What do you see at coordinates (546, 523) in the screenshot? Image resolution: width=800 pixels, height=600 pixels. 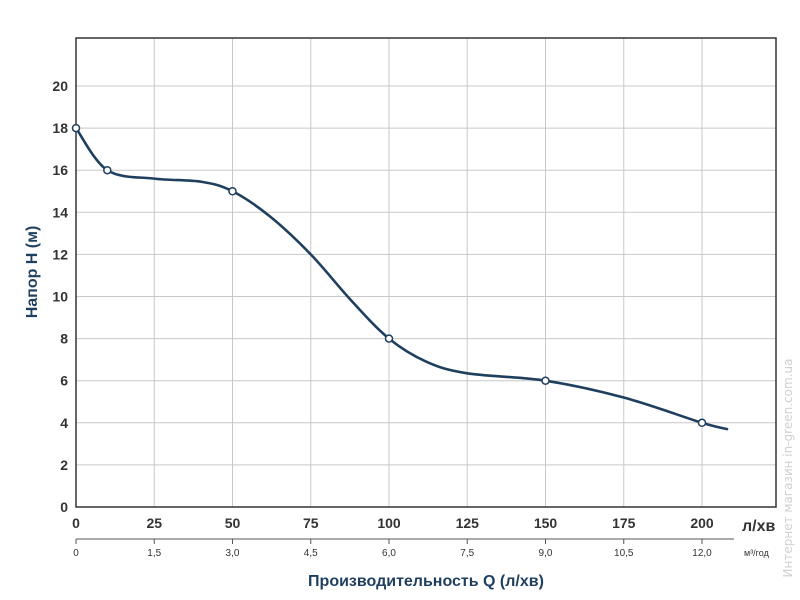 I see `x-tick-label: 150` at bounding box center [546, 523].